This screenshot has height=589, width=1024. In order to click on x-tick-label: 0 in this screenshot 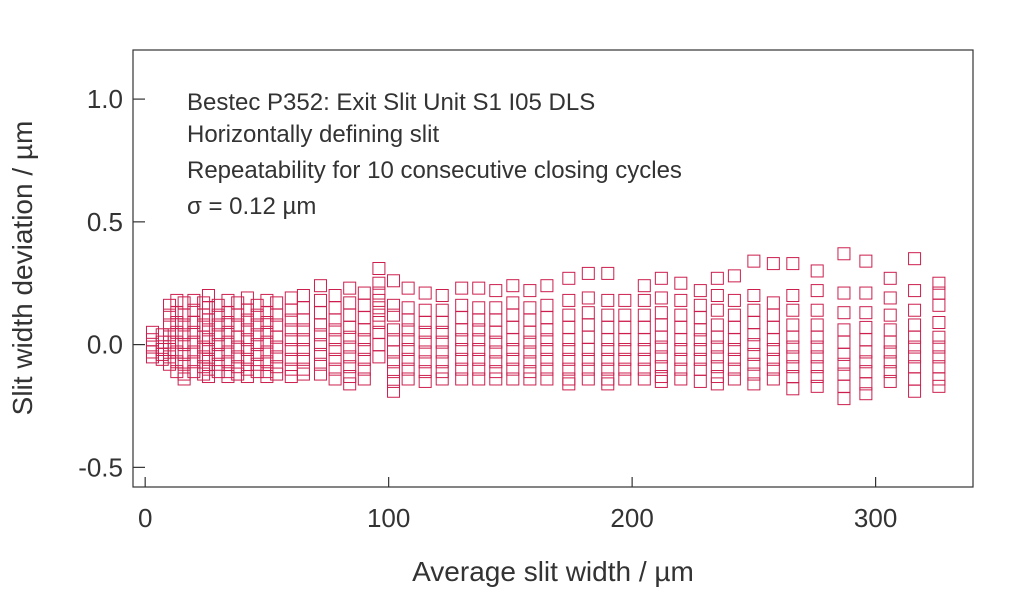, I will do `click(145, 518)`.